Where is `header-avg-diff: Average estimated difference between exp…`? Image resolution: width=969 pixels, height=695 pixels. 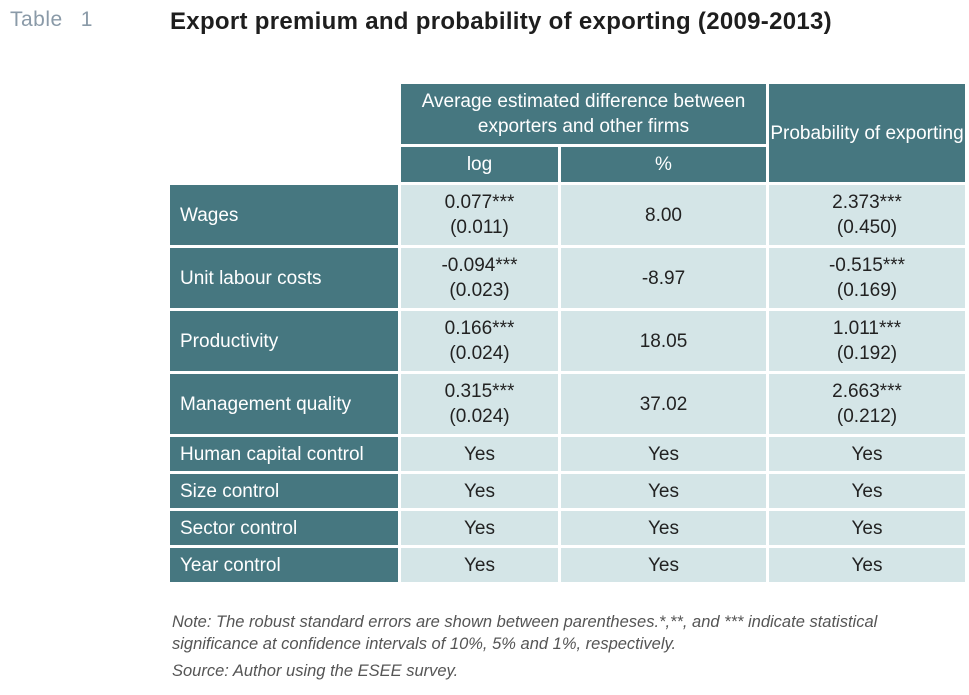
header-avg-diff: Average estimated difference between exp… is located at coordinates (583, 114).